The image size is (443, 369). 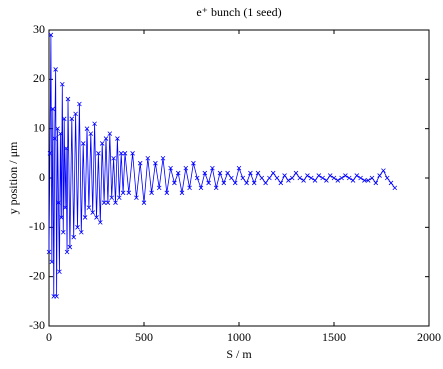 What do you see at coordinates (39, 78) in the screenshot?
I see `y-tick-label: 20` at bounding box center [39, 78].